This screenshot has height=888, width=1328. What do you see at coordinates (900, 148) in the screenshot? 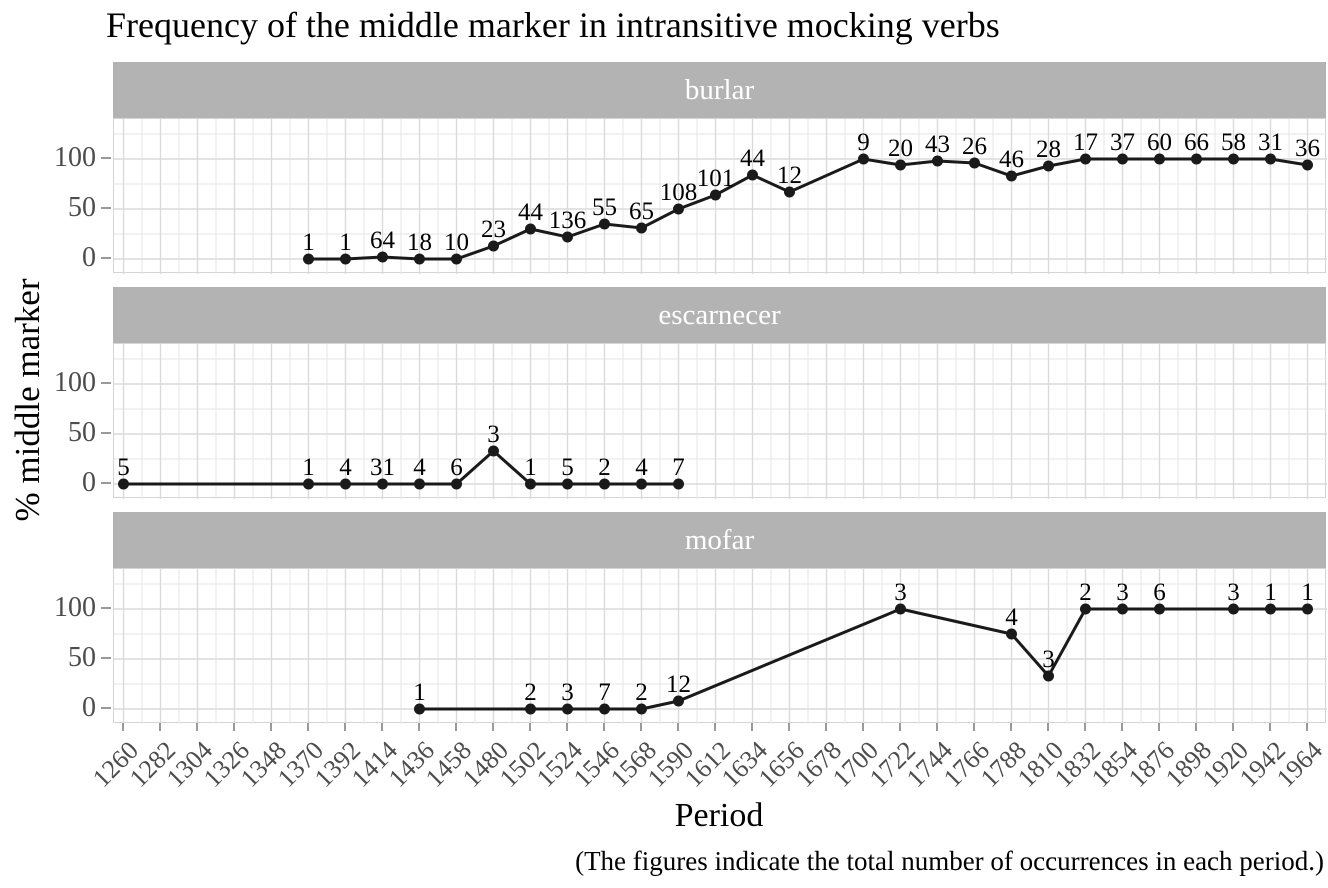
I see `data-point-label: 20` at bounding box center [900, 148].